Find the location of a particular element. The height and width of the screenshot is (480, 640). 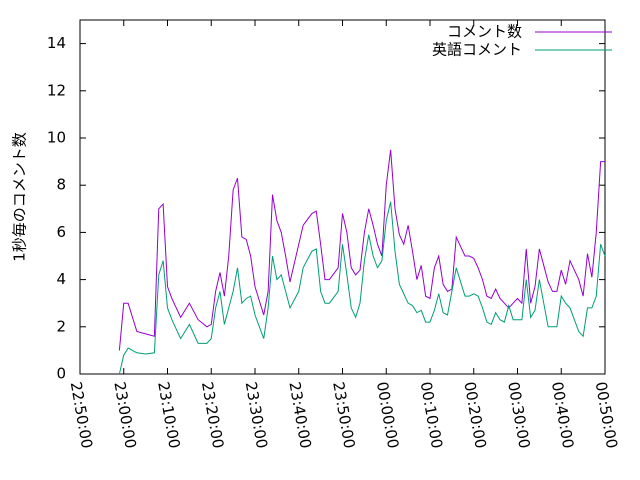

y-tick-label: 8 is located at coordinates (61, 185).